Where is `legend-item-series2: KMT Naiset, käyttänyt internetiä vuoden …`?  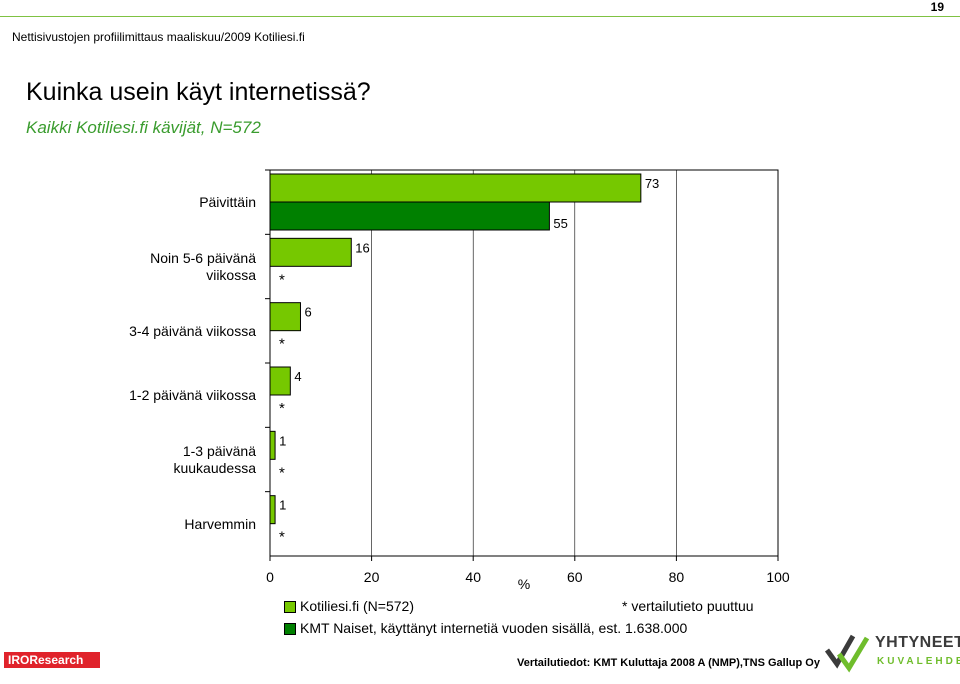
legend-item-series2: KMT Naiset, käyttänyt internetiä vuoden … is located at coordinates (485, 628).